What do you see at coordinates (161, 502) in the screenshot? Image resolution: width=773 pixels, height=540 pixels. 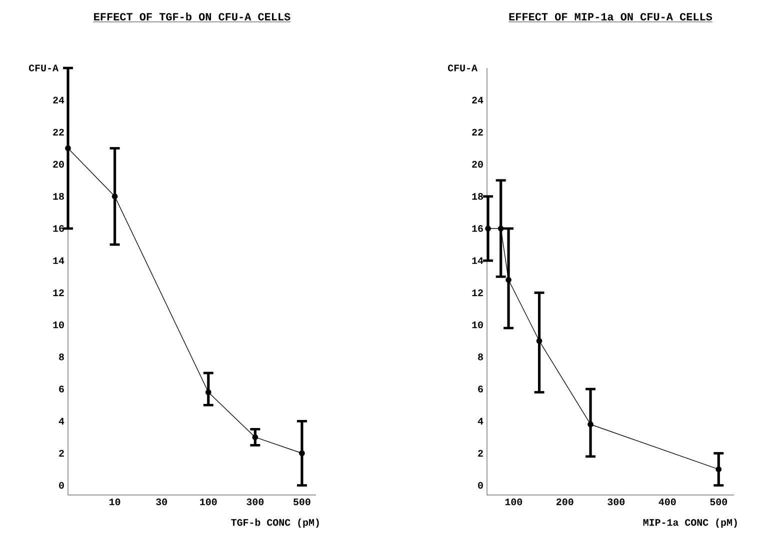 I see `x-tick-label: 30` at bounding box center [161, 502].